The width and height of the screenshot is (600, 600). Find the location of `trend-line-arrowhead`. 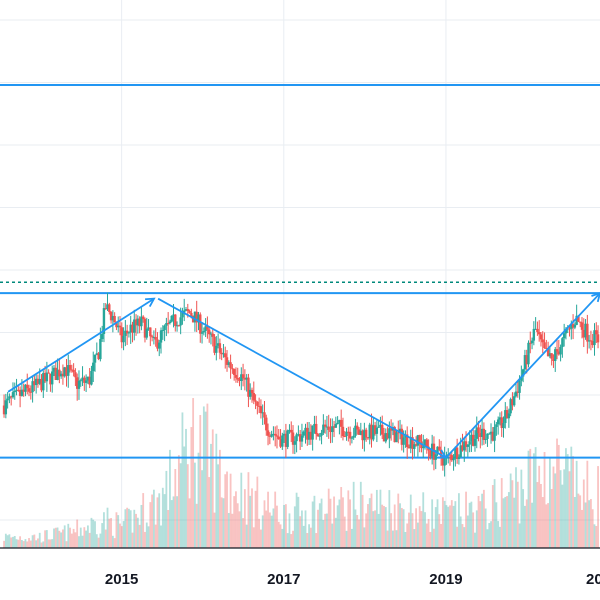

trend-line-arrowhead is located at coordinates (595, 297).